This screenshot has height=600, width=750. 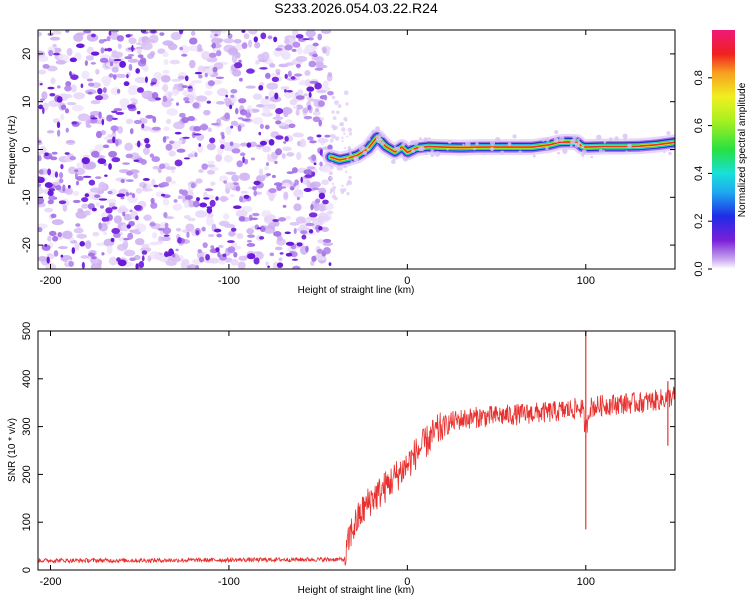 I want to click on spectrogram-x-tick-label: -100, so click(x=229, y=281).